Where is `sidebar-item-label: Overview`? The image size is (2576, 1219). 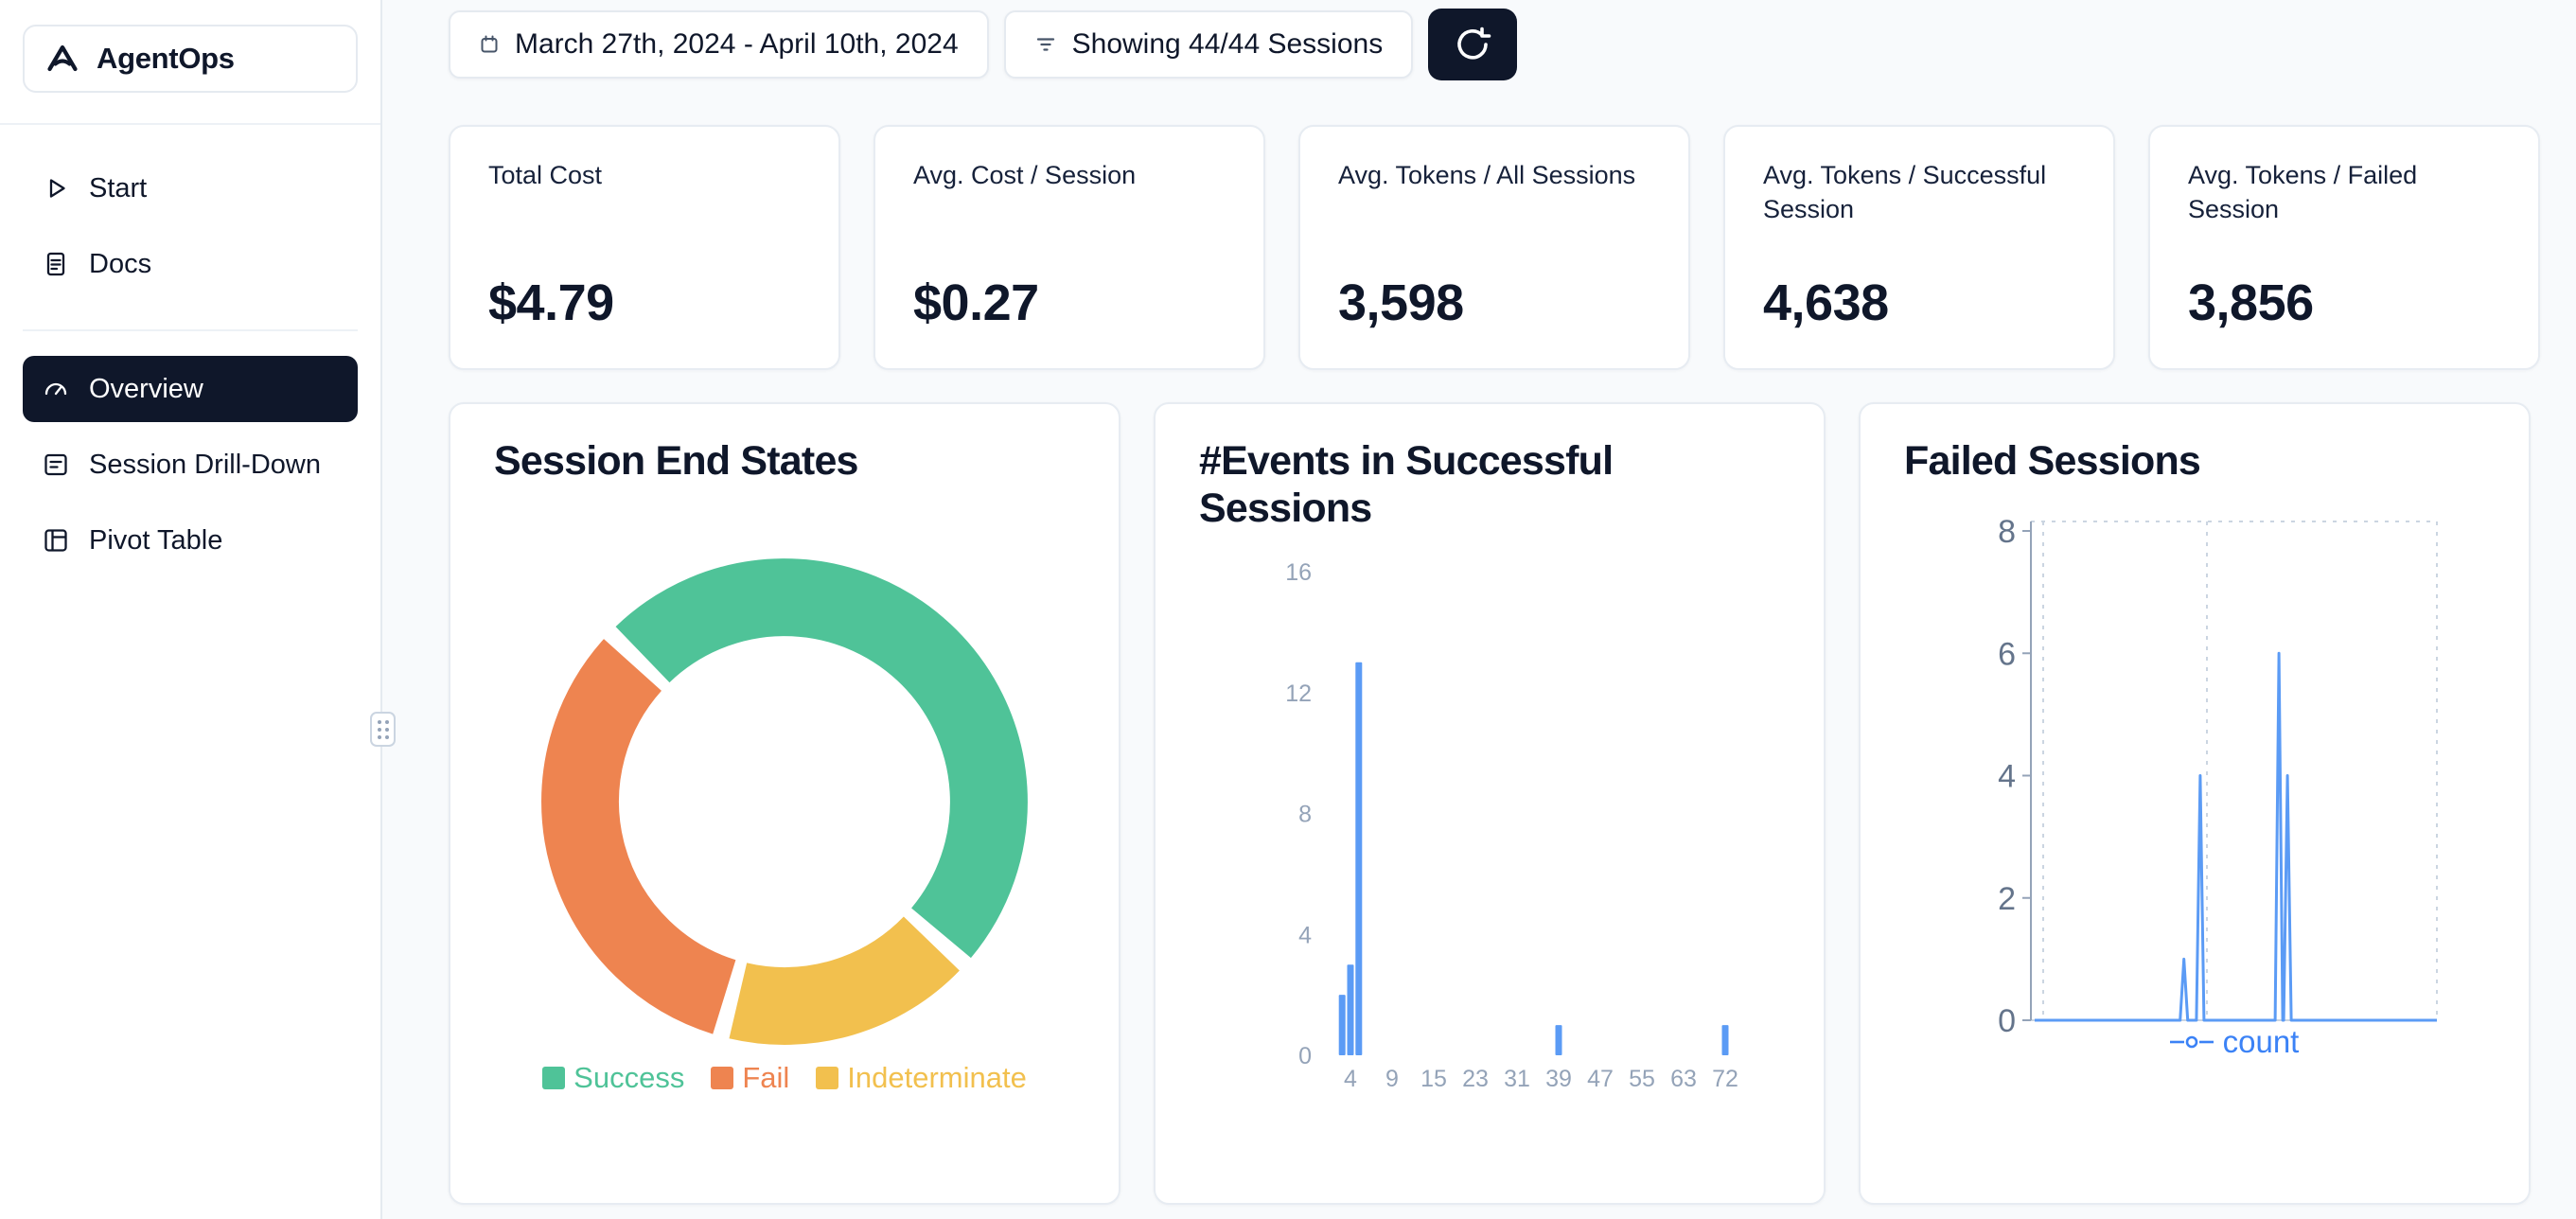 sidebar-item-label: Overview is located at coordinates (146, 388).